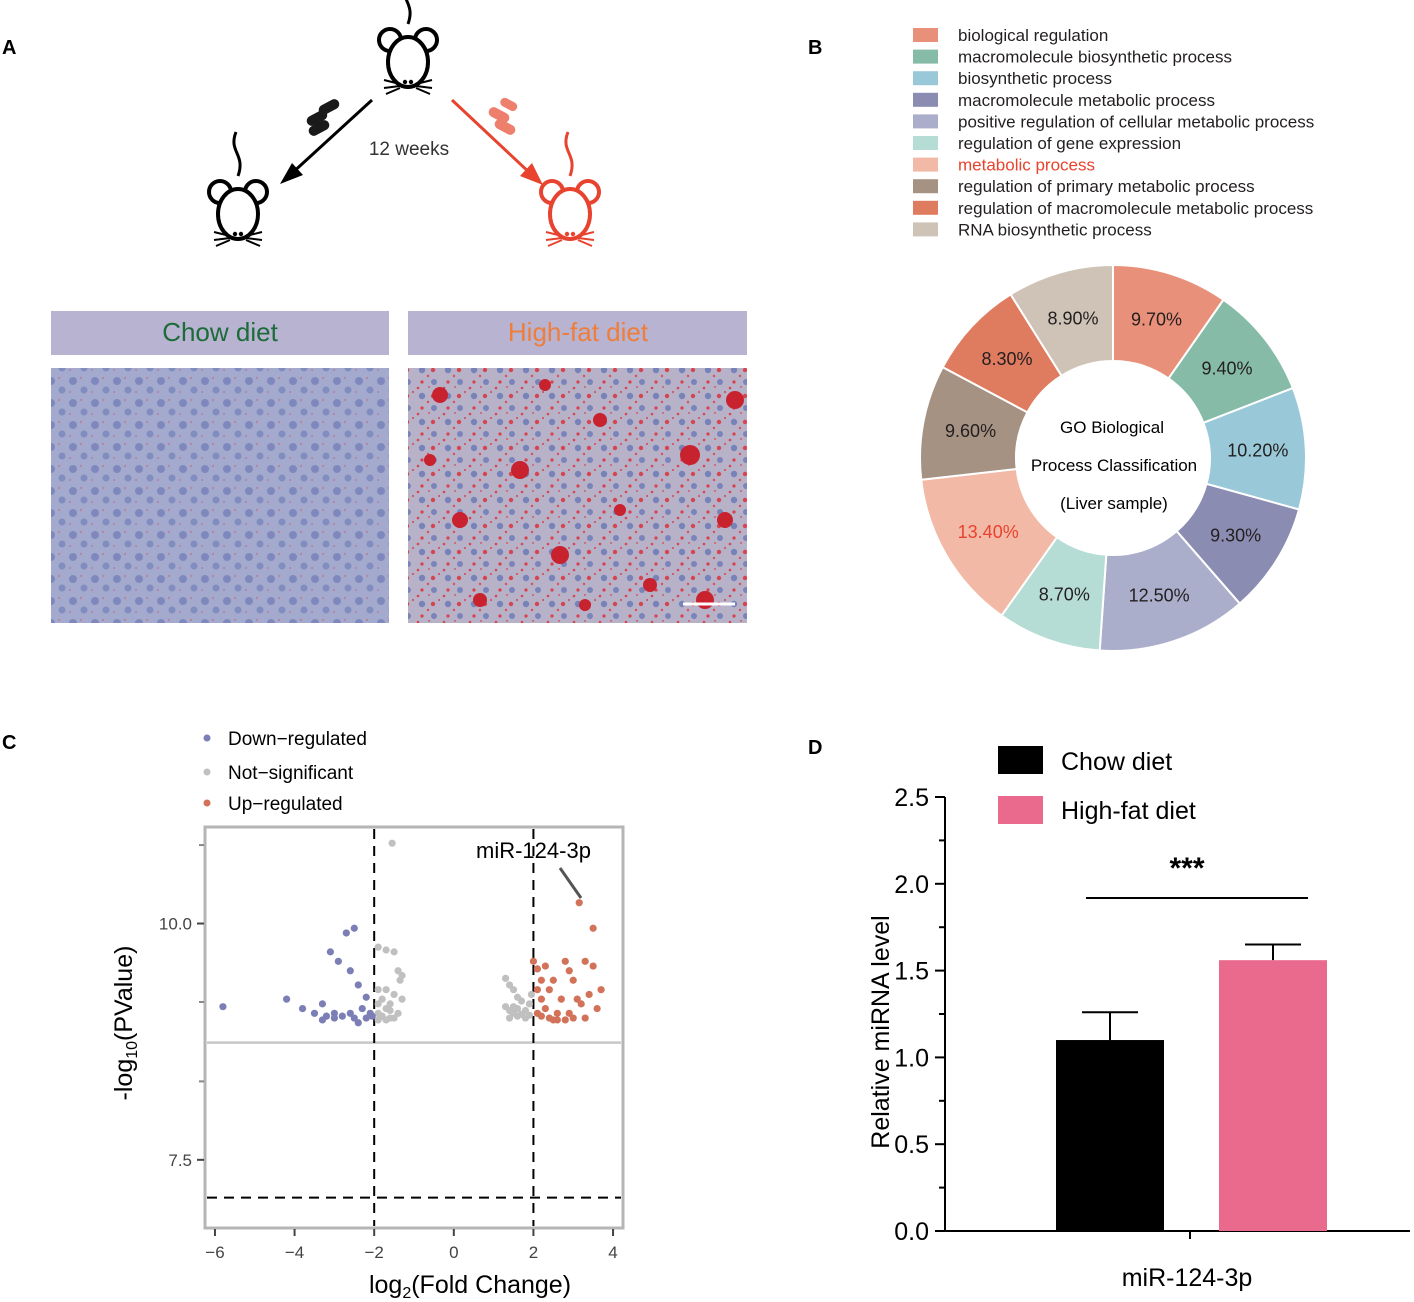 This screenshot has height=1302, width=1414. I want to click on bar-legend: Chow diet High-fat diet, so click(1097, 785).